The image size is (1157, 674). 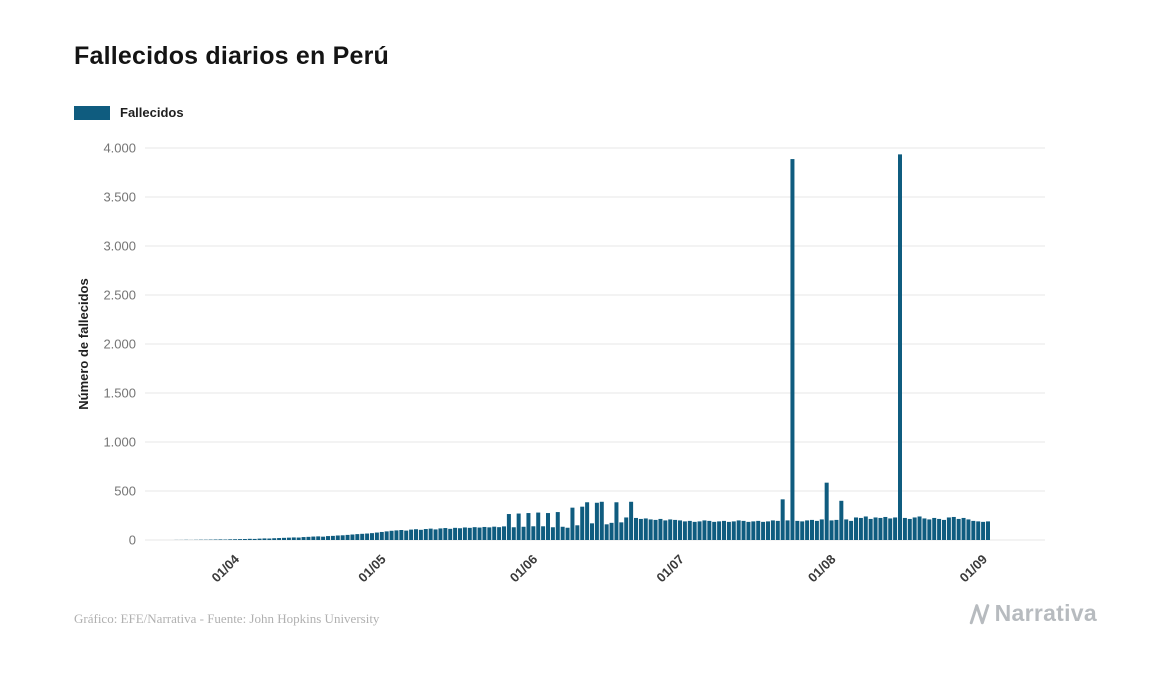 I want to click on narrativa-logo-icon, so click(x=979, y=613).